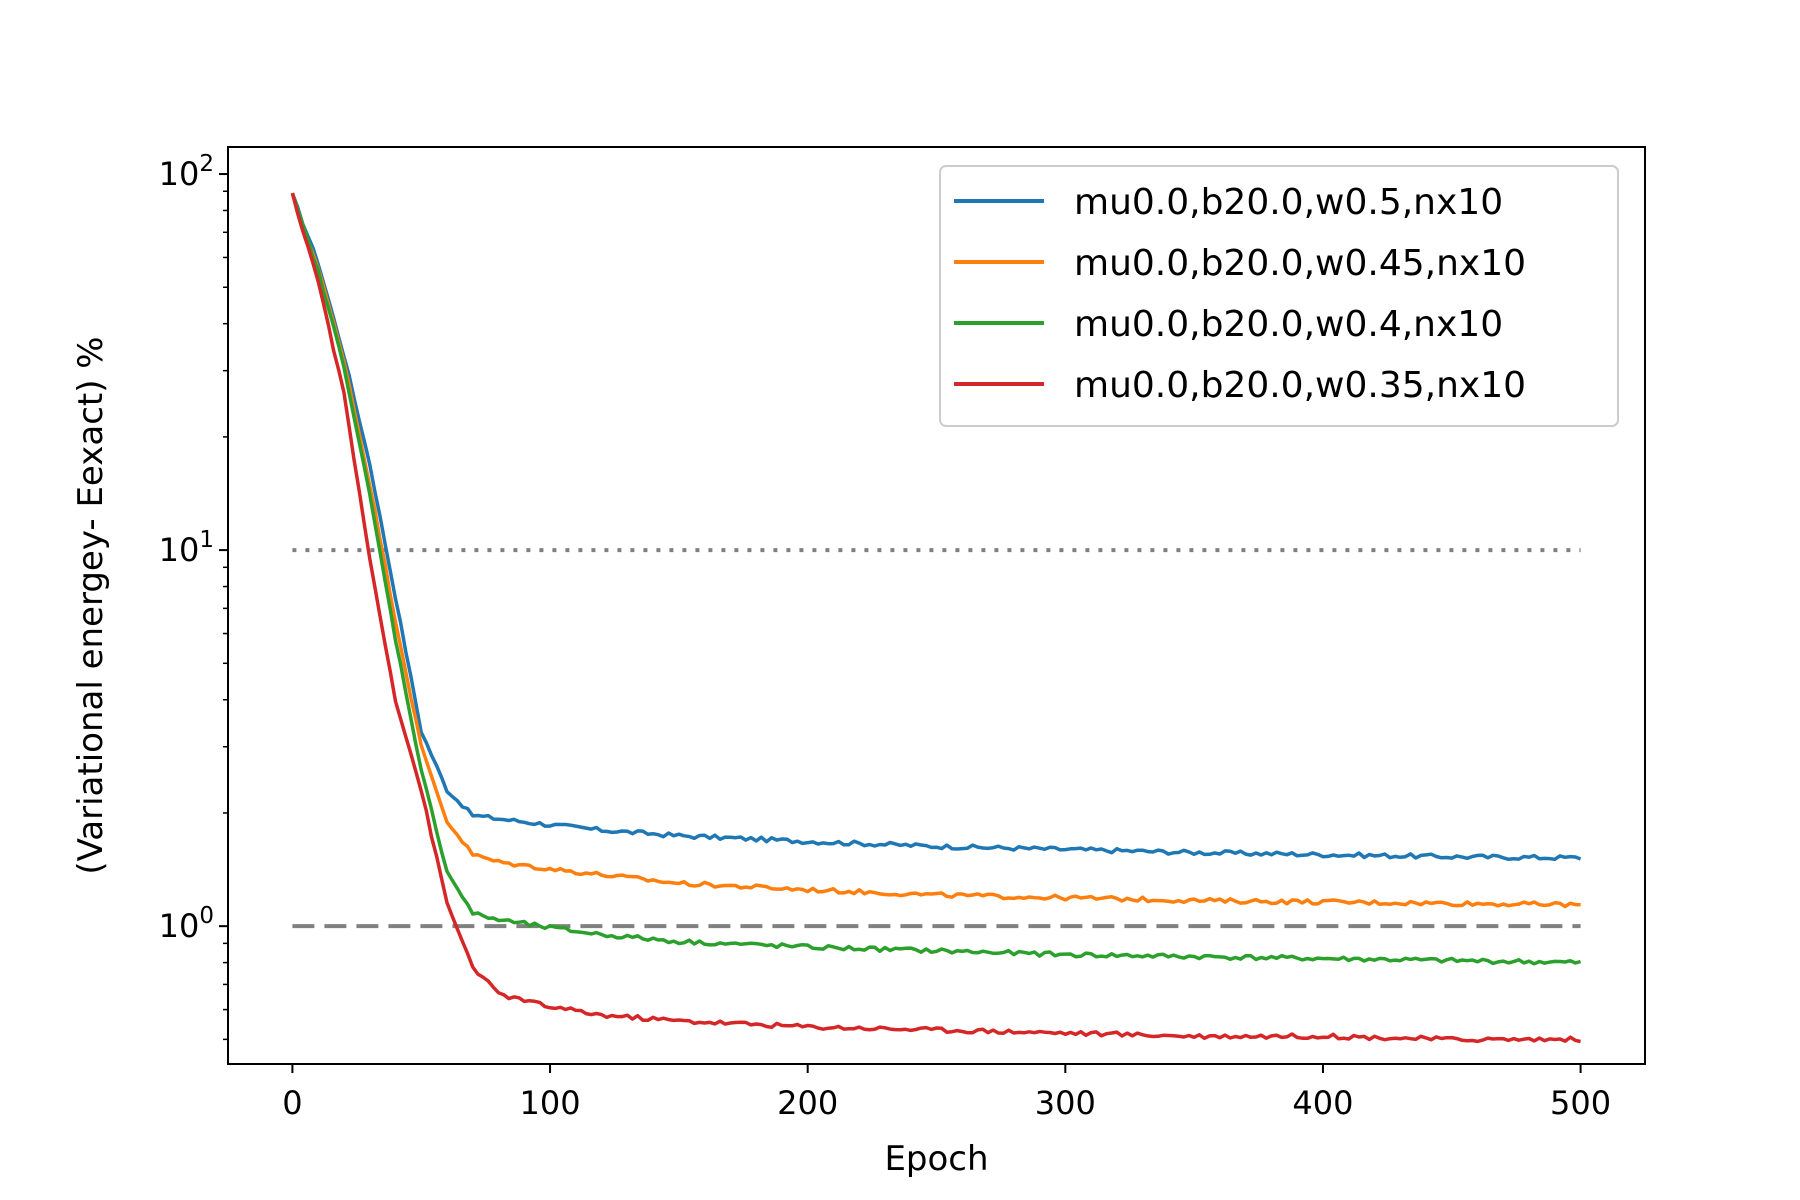 The width and height of the screenshot is (1800, 1200). I want to click on y-axis-title: (Variational energey- Eexact) %, so click(91, 605).